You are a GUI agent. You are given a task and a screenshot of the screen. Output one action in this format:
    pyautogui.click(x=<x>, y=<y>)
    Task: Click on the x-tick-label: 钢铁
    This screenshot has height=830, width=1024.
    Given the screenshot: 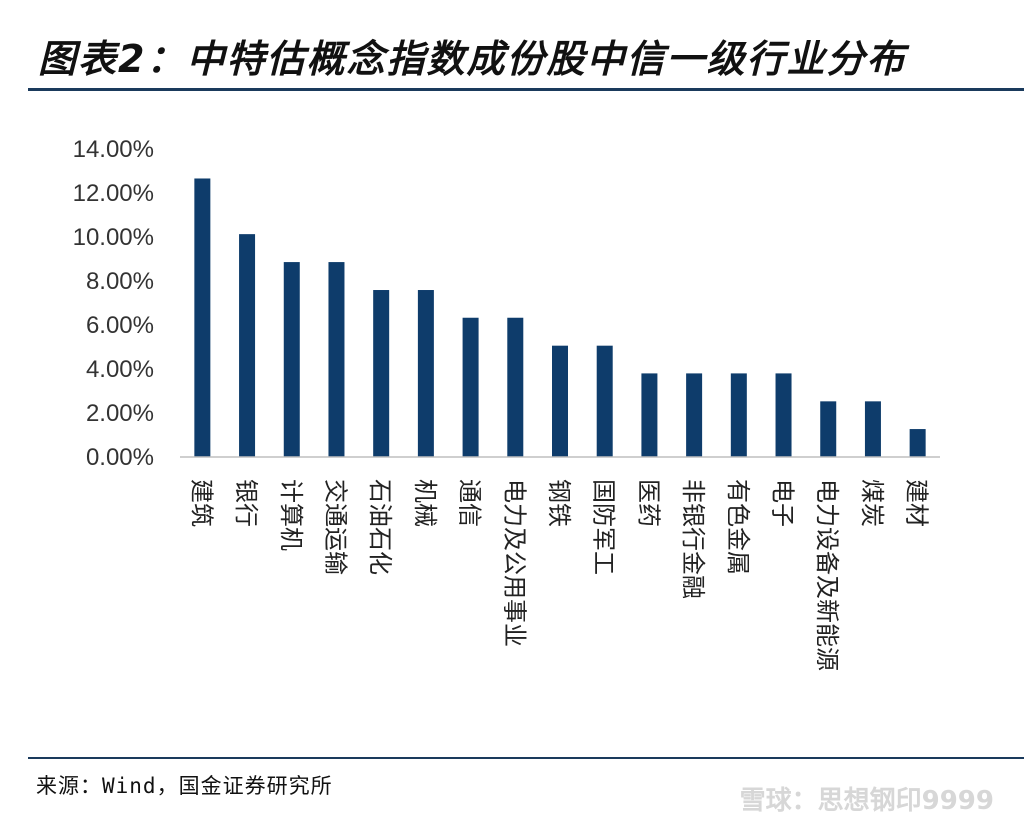 What is the action you would take?
    pyautogui.click(x=559, y=503)
    